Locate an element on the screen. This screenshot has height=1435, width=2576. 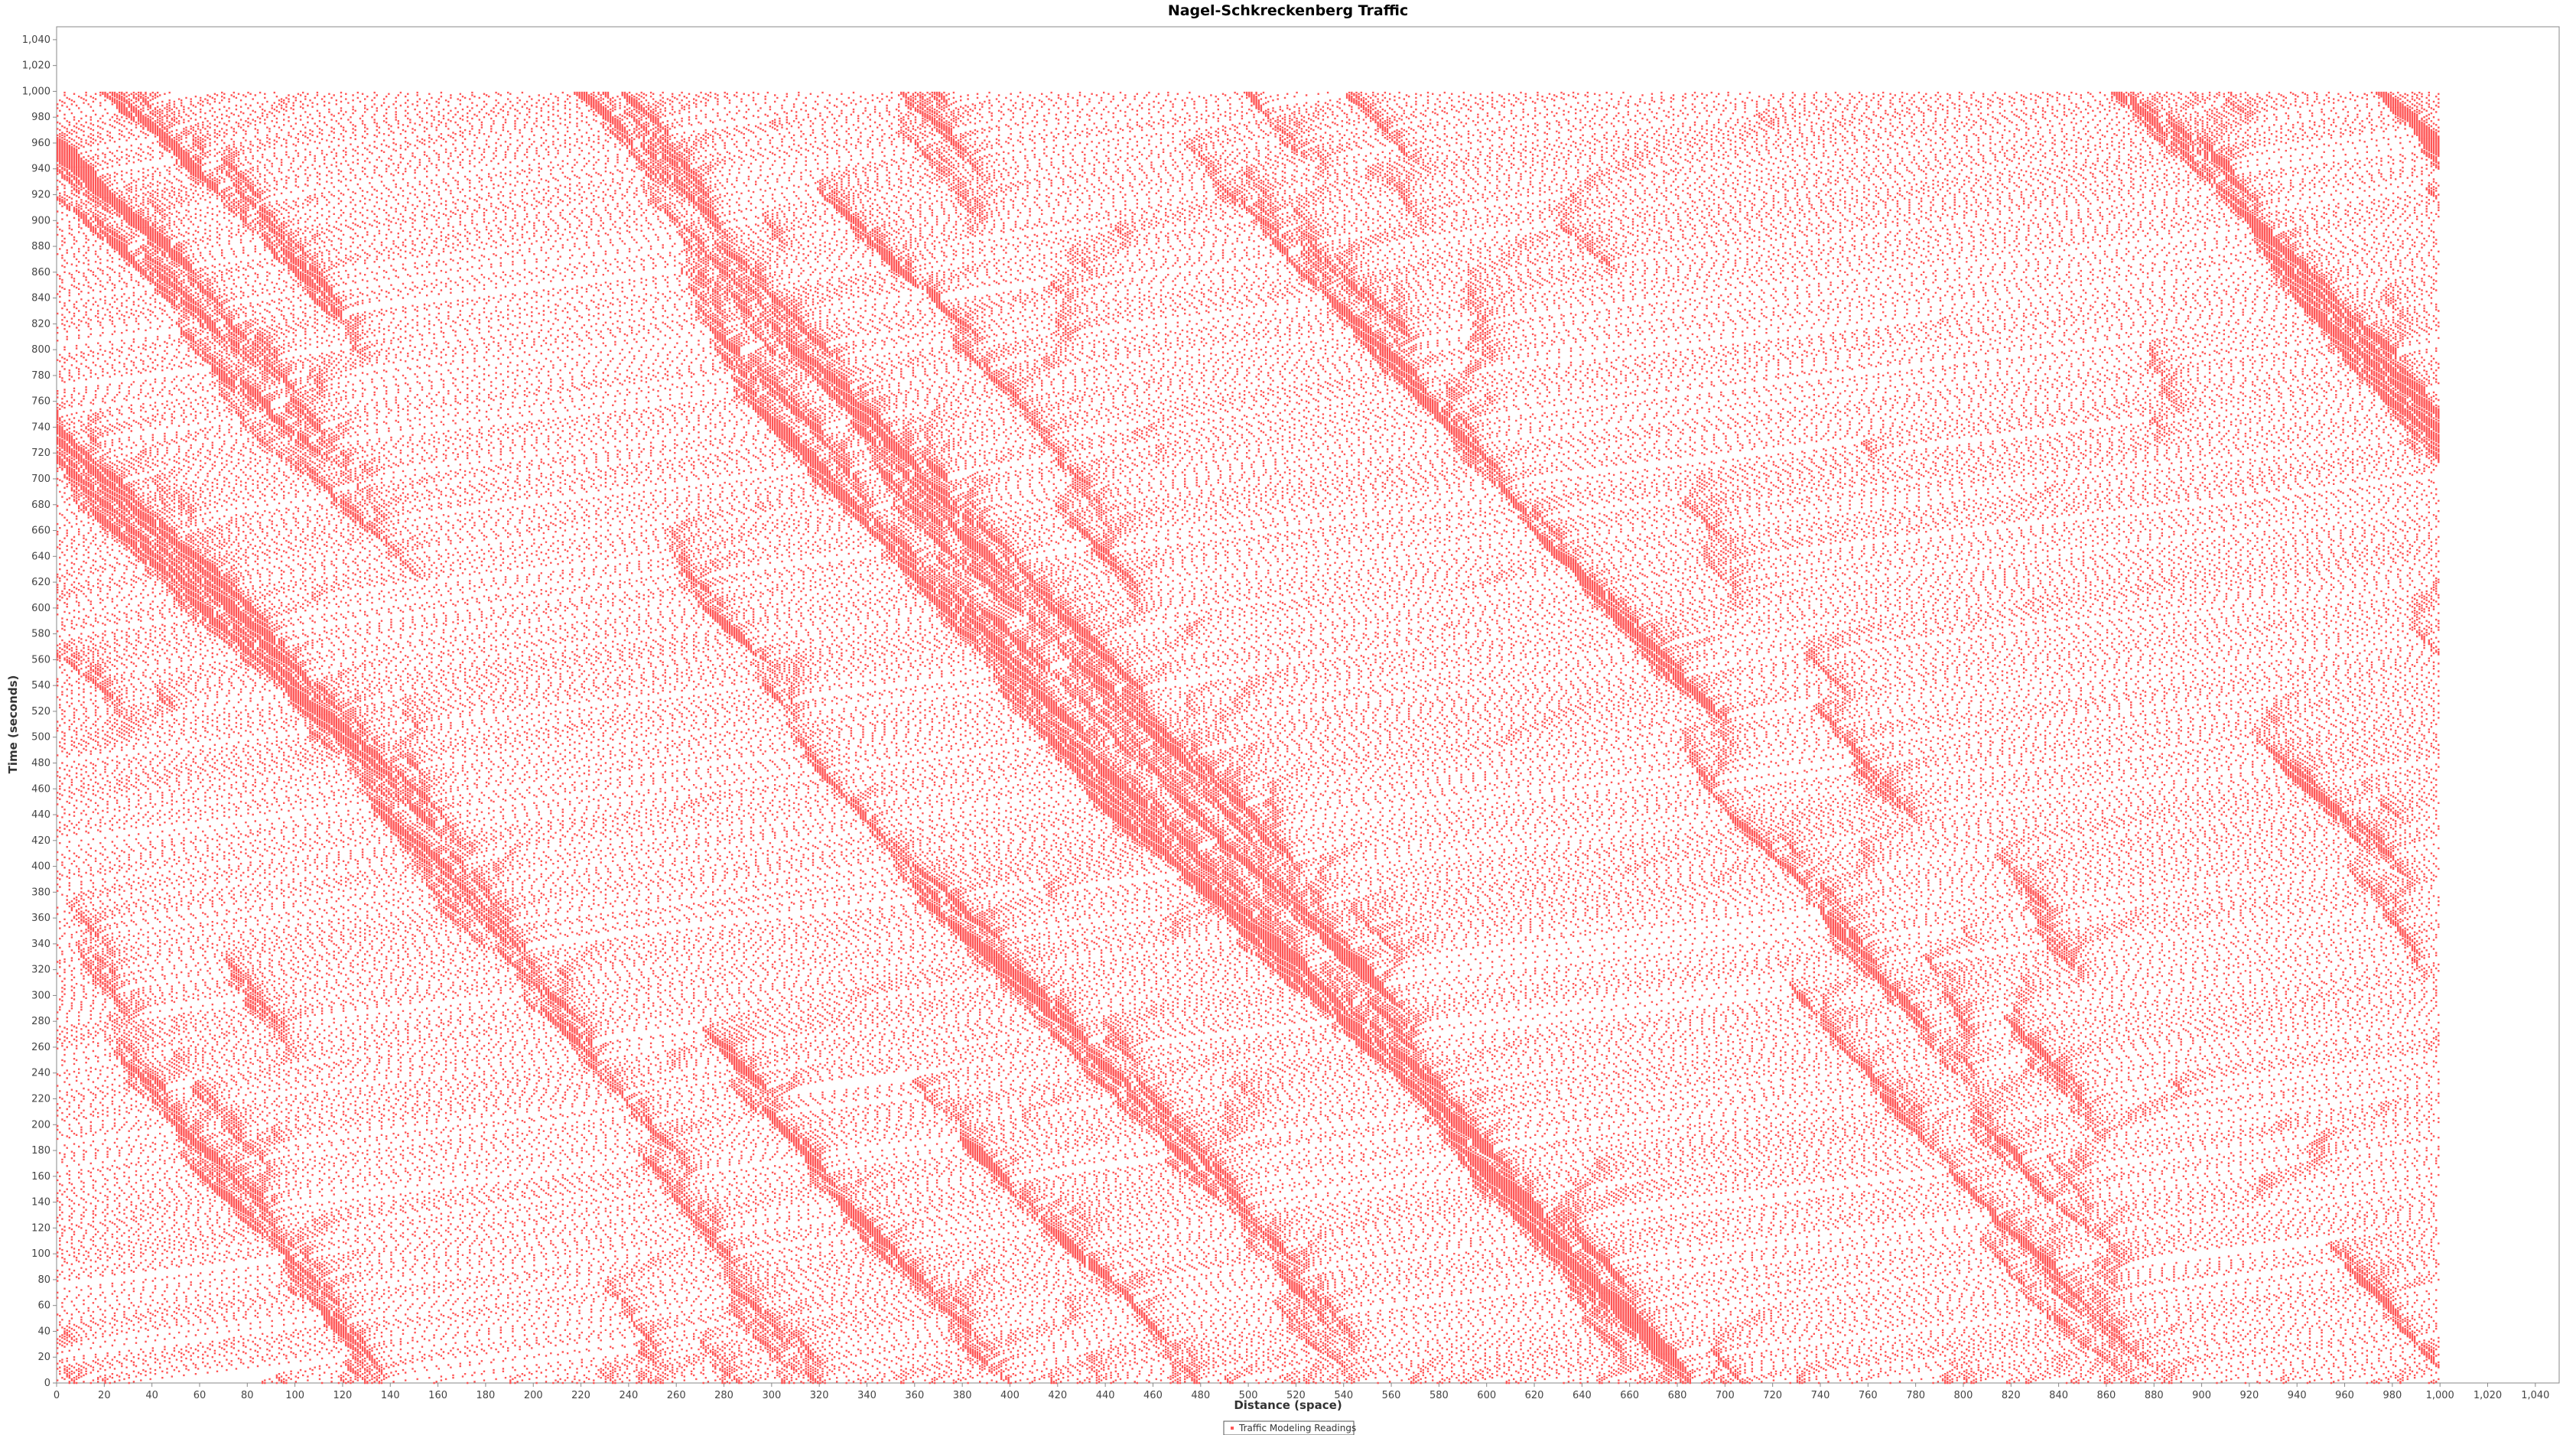
y-tick-label: 40 is located at coordinates (43, 1332).